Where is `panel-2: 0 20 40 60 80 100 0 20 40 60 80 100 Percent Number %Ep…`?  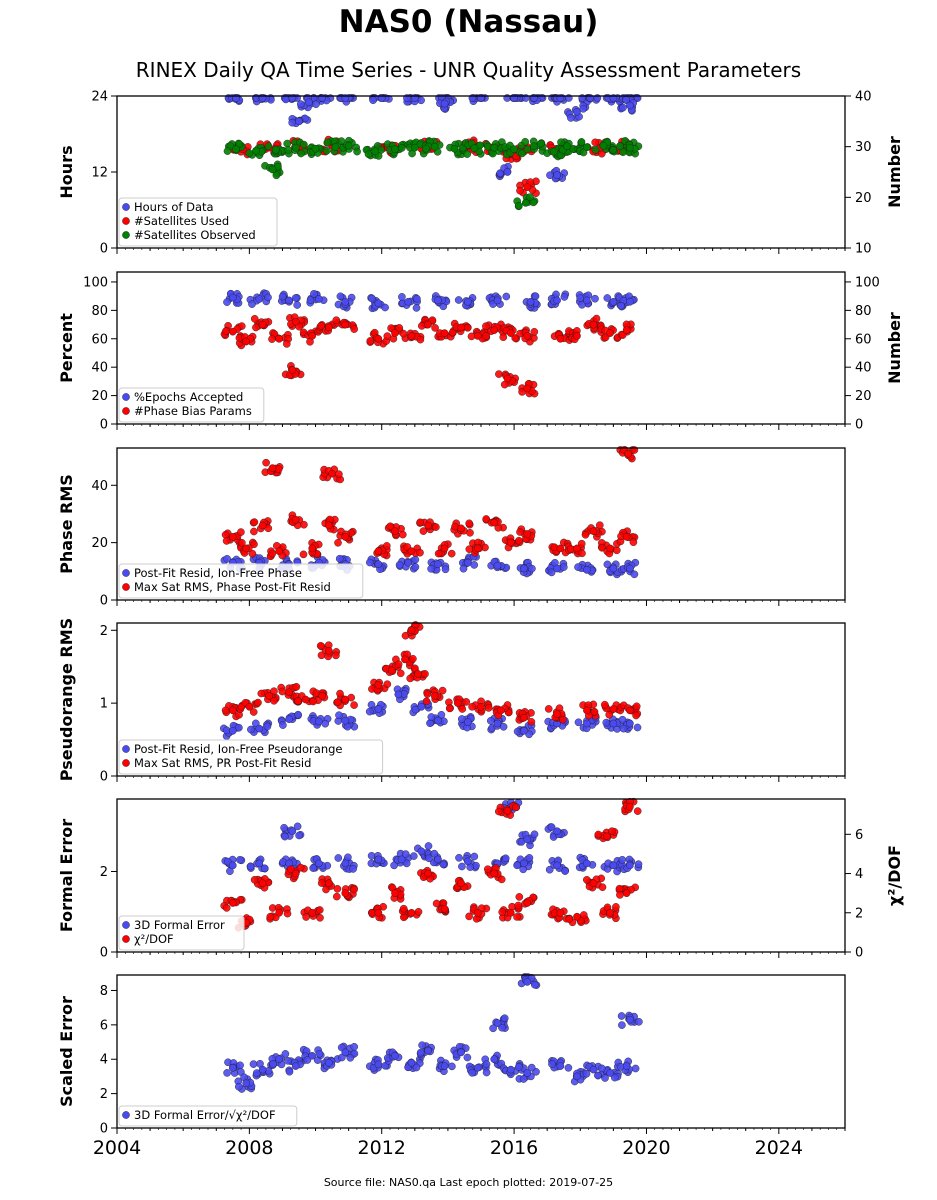 panel-2: 0 20 40 60 80 100 0 20 40 60 80 100 Percent Number %Ep… is located at coordinates (480, 352).